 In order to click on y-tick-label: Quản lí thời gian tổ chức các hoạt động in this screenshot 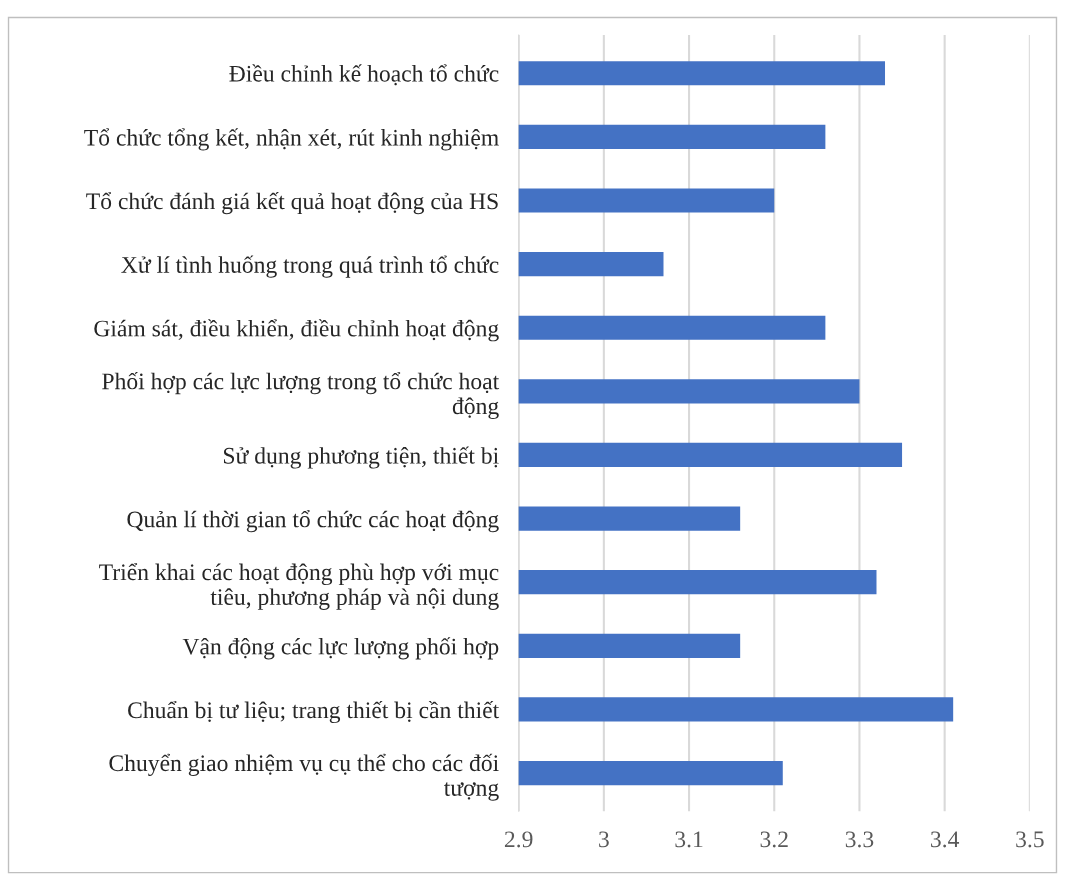, I will do `click(313, 521)`.